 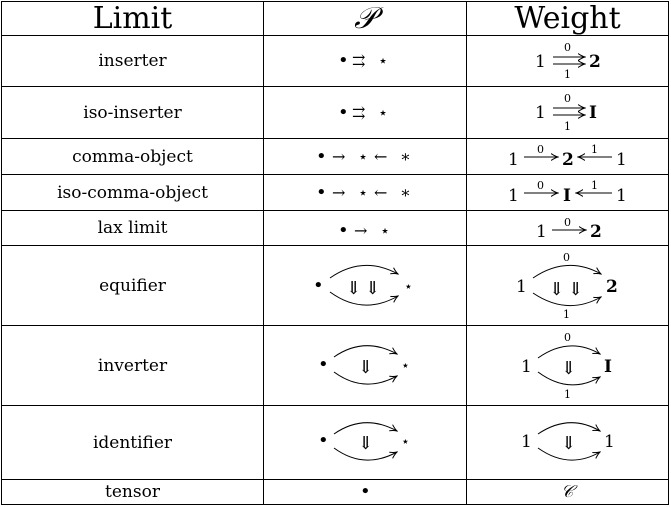 What do you see at coordinates (132, 492) in the screenshot?
I see `limit-name-tensor: tensor` at bounding box center [132, 492].